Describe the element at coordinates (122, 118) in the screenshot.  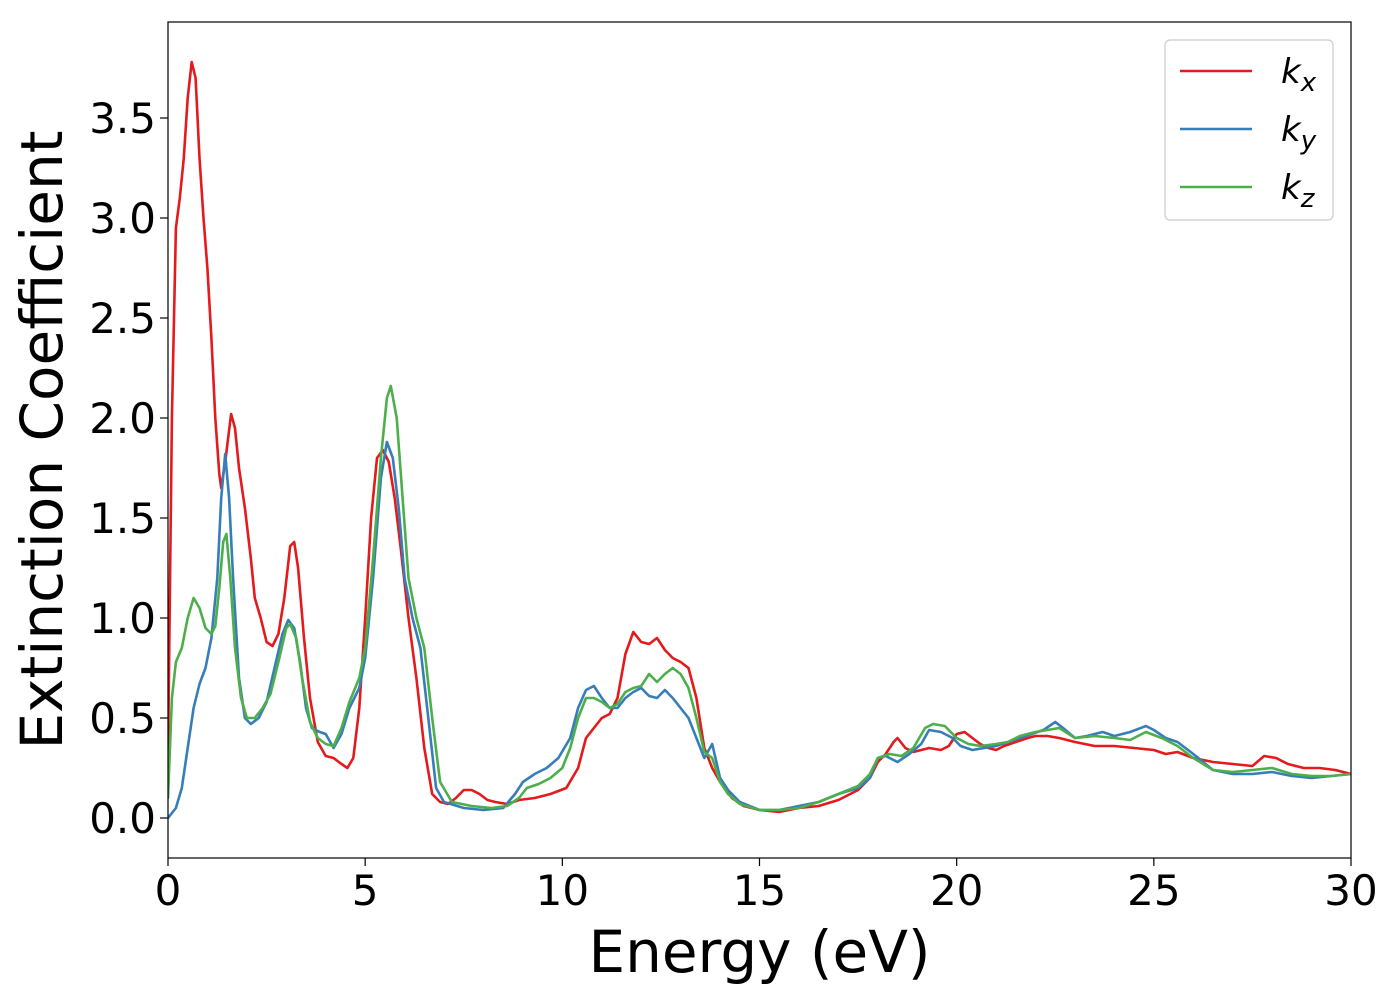
I see `y-tick-label: 3.5` at that location.